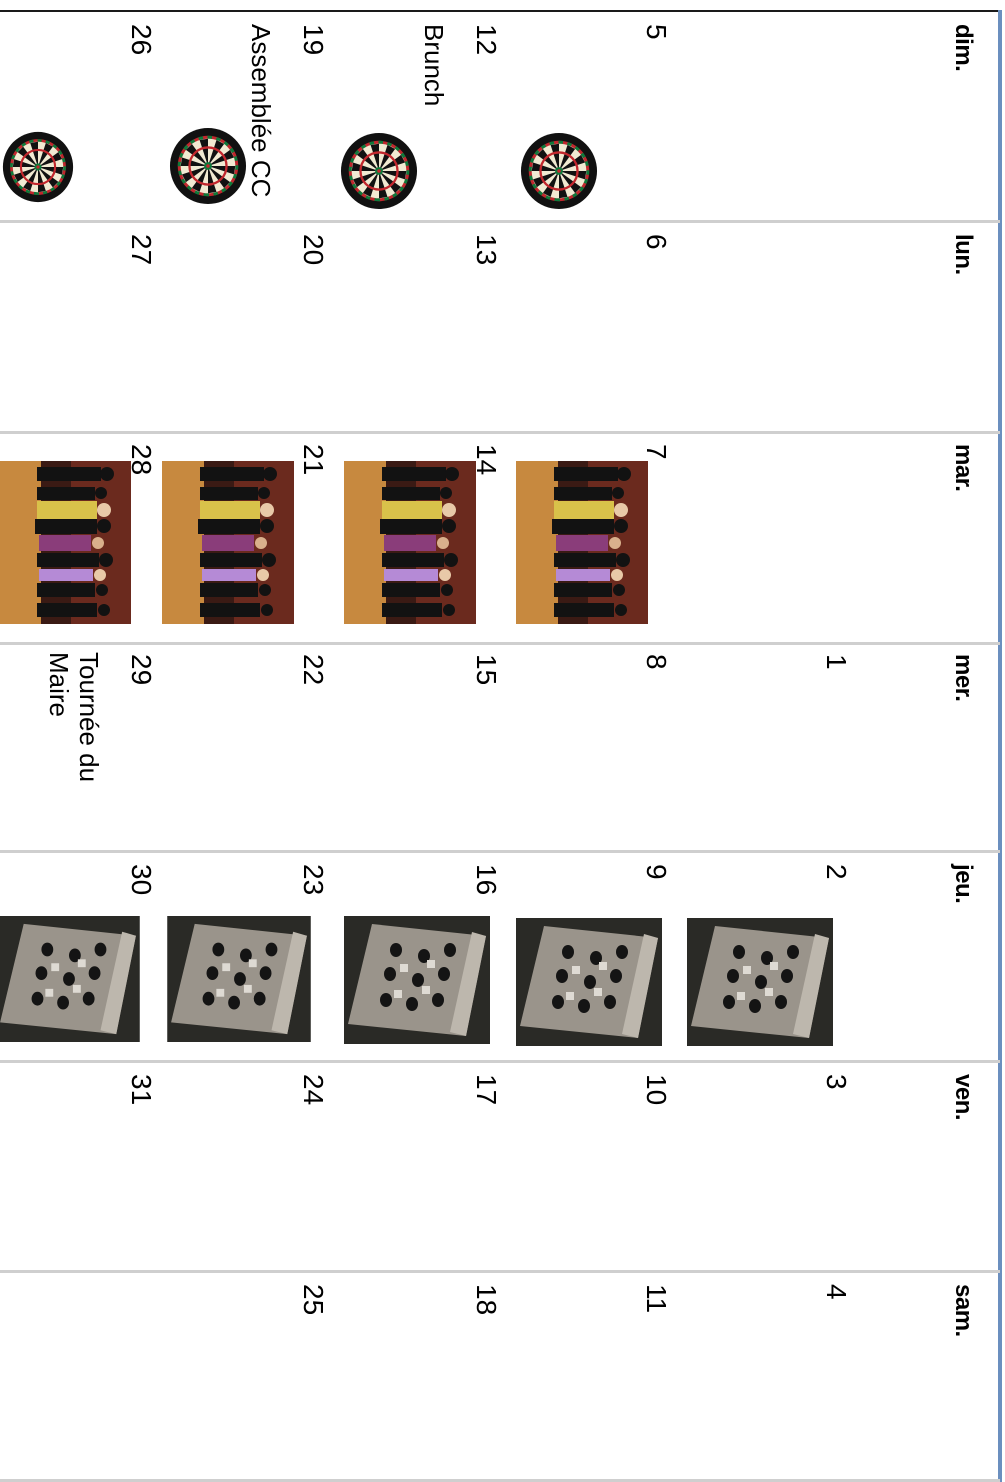  What do you see at coordinates (486, 250) in the screenshot?
I see `day-number: 13` at bounding box center [486, 250].